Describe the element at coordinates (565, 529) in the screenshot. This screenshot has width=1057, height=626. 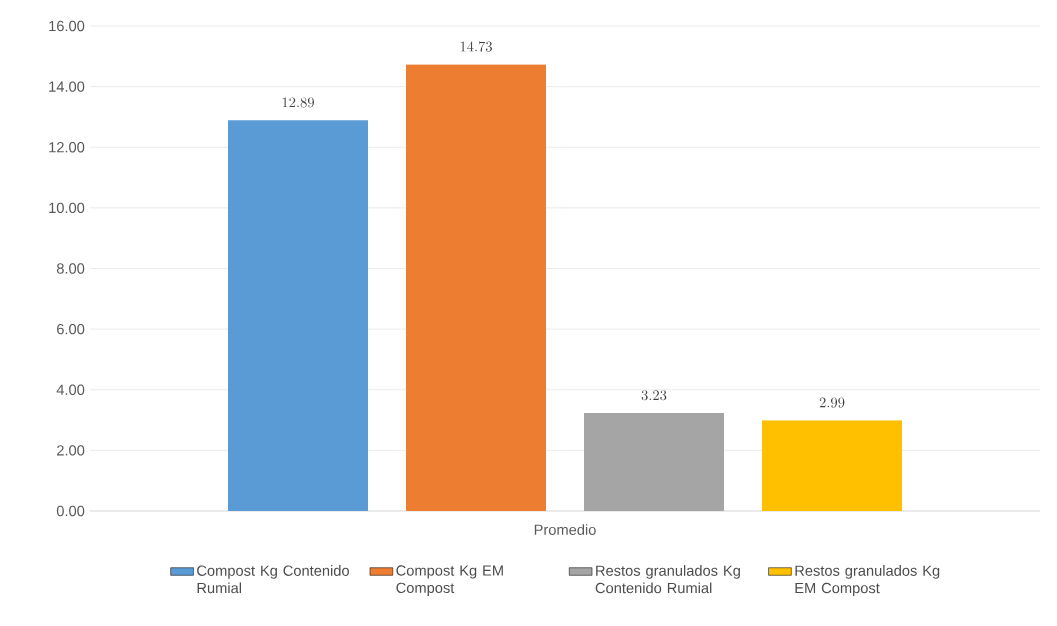
I see `x-tick-label: Promedio` at that location.